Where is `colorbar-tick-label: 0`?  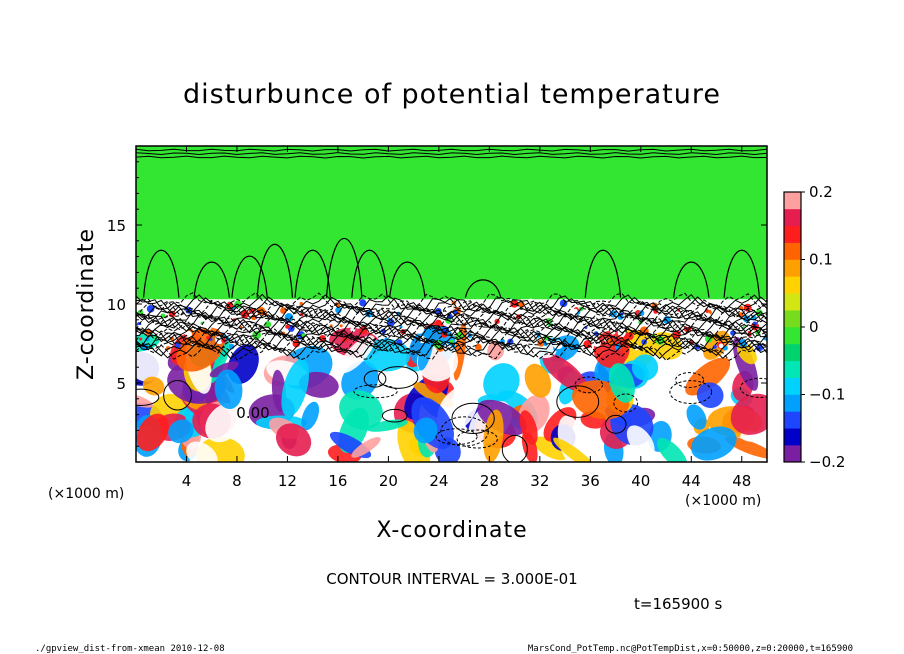
colorbar-tick-label: 0 is located at coordinates (814, 327).